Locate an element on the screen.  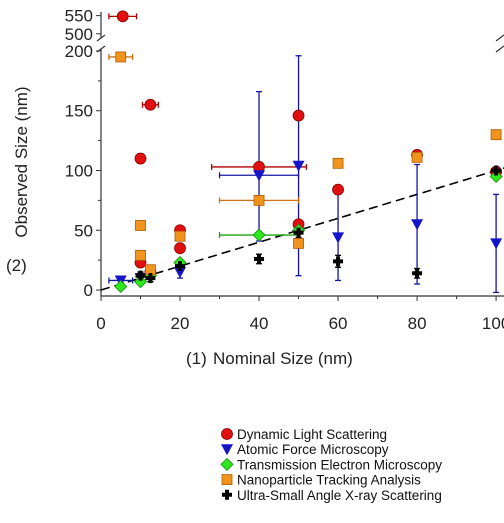
legend-marker-triangle-down is located at coordinates (227, 450).